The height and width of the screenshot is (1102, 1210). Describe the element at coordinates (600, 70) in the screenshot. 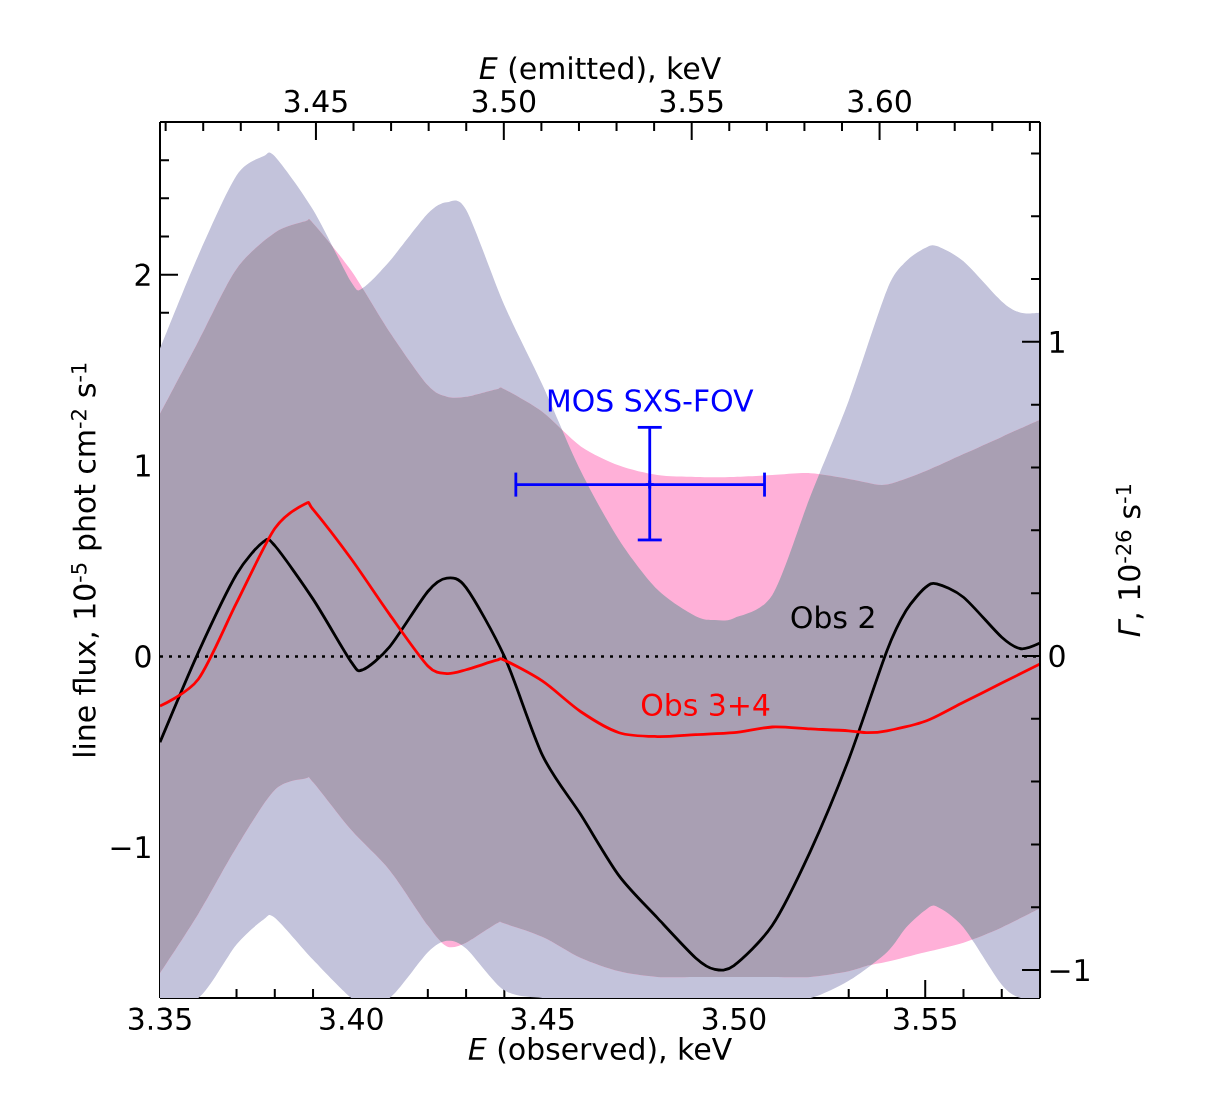

I see `x2-axis-title: E (emitted), keV` at that location.